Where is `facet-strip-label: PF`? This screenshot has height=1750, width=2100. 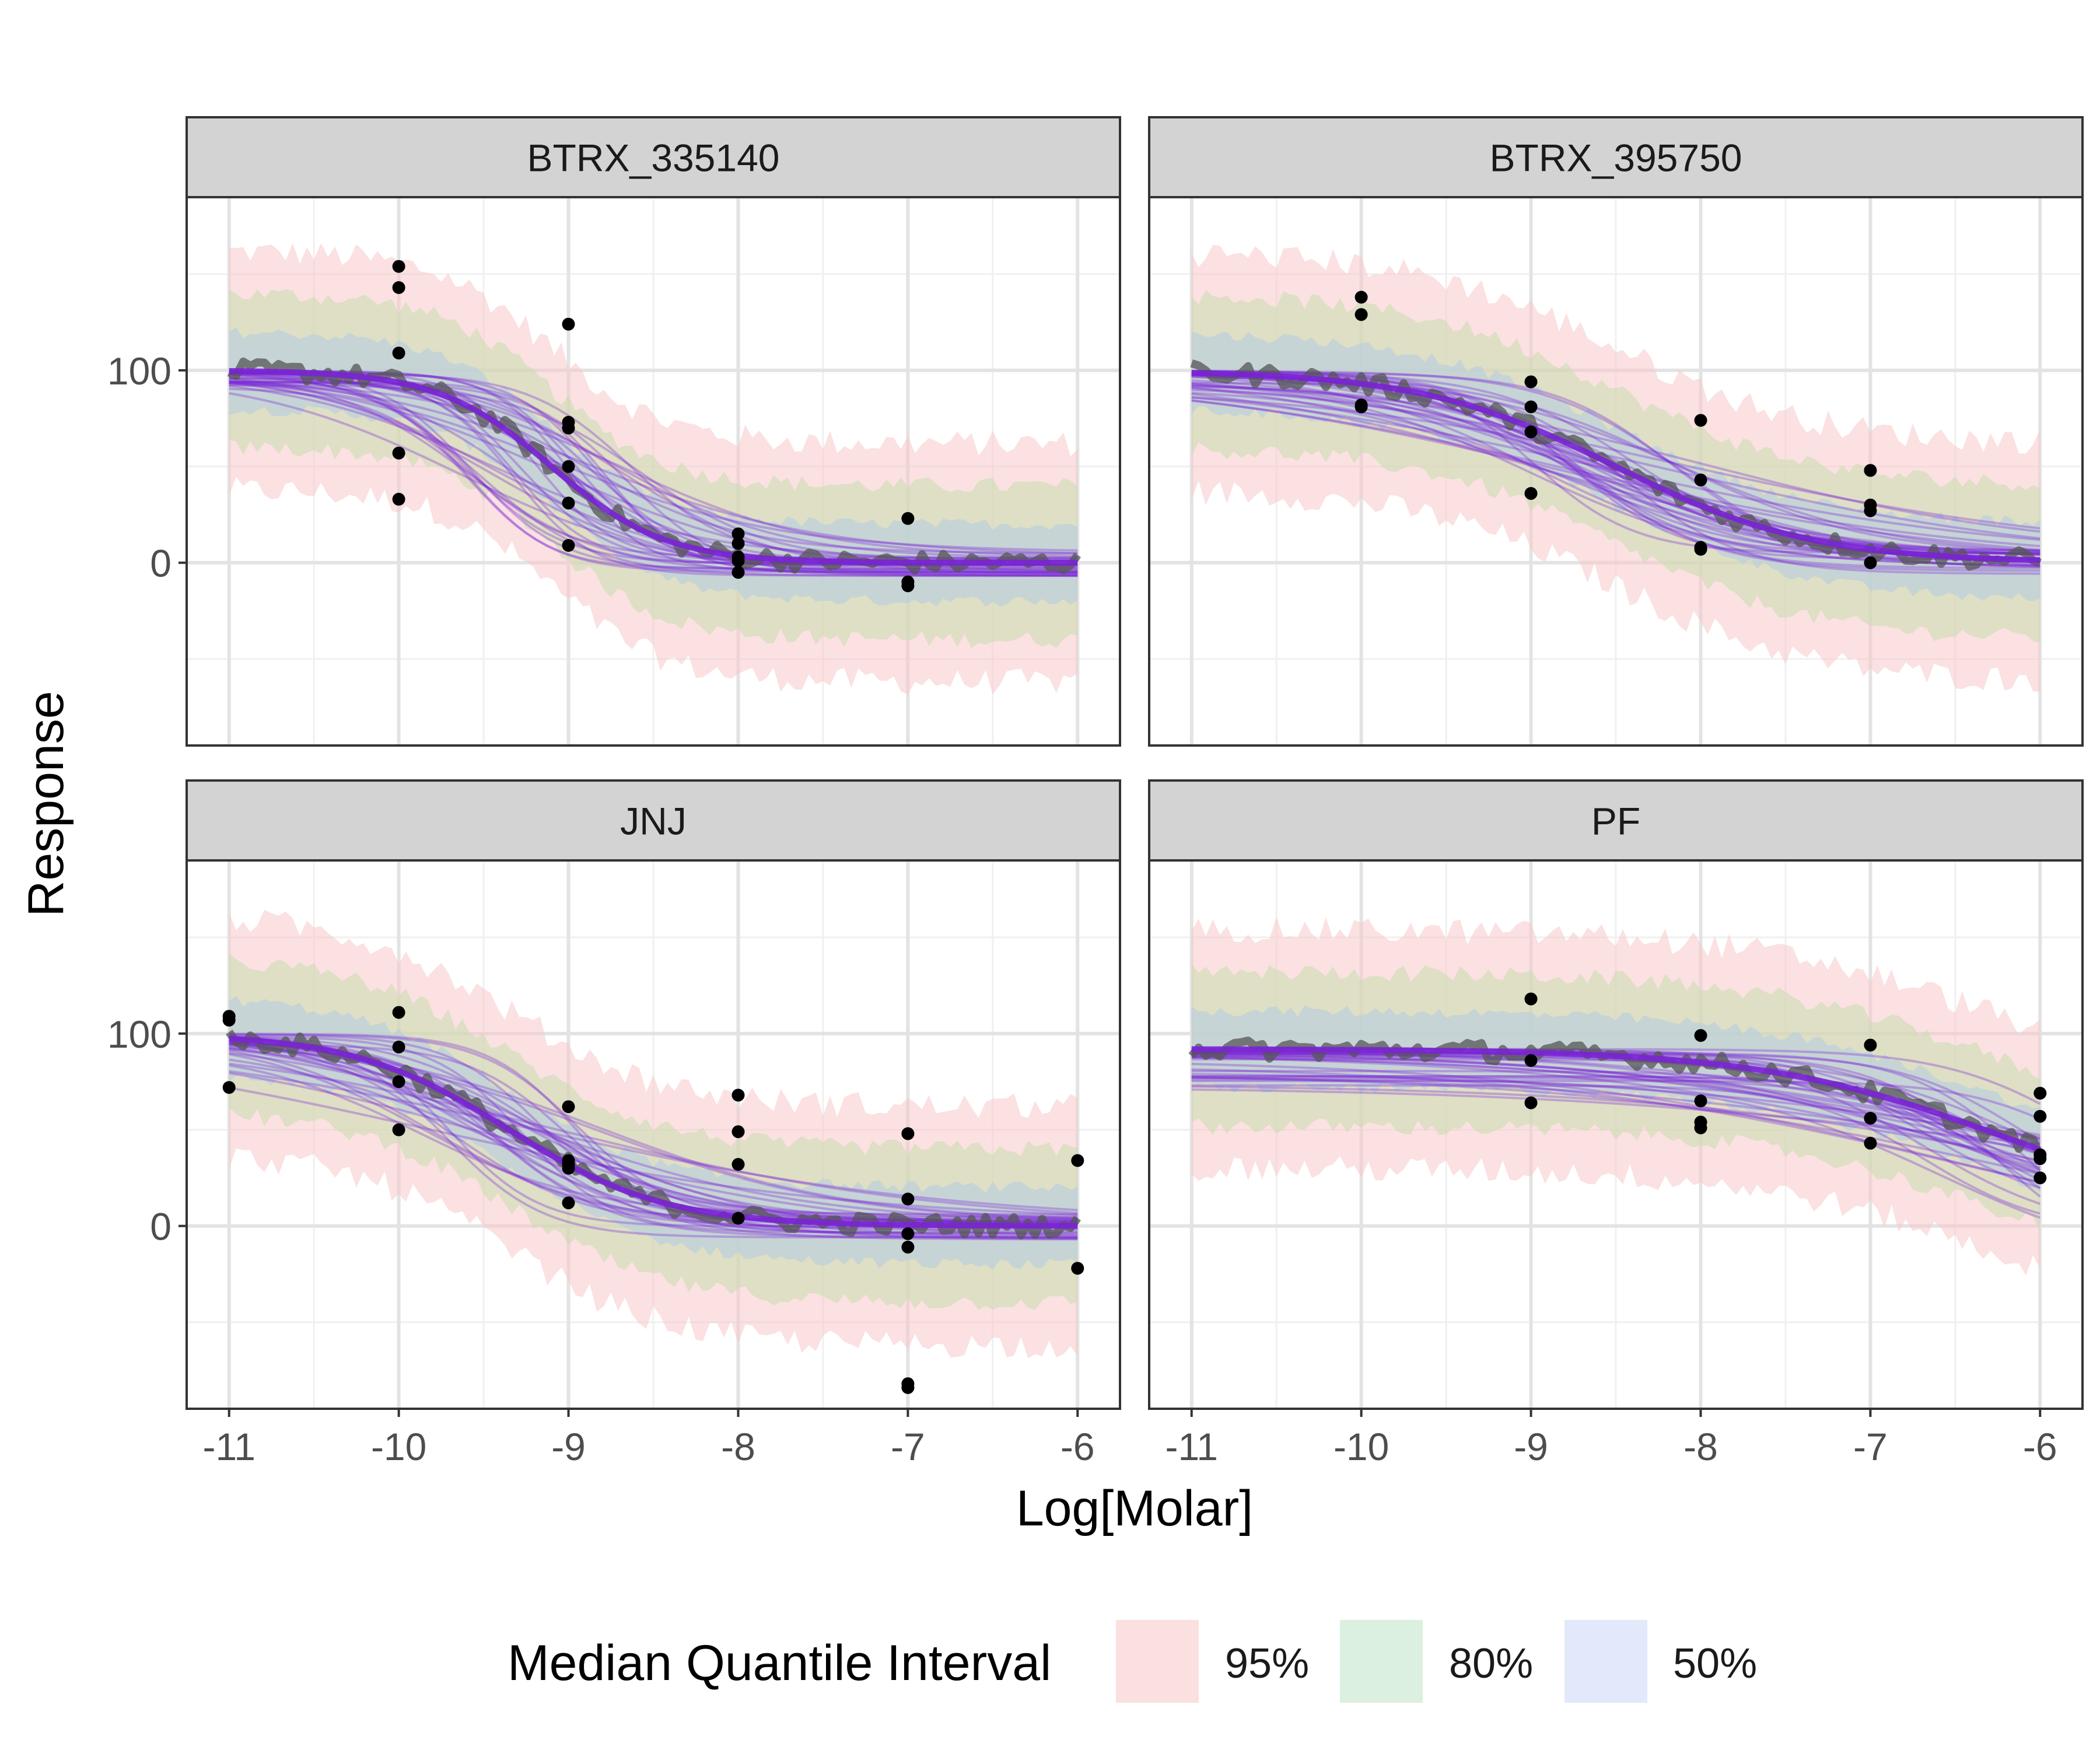
facet-strip-label: PF is located at coordinates (1615, 821).